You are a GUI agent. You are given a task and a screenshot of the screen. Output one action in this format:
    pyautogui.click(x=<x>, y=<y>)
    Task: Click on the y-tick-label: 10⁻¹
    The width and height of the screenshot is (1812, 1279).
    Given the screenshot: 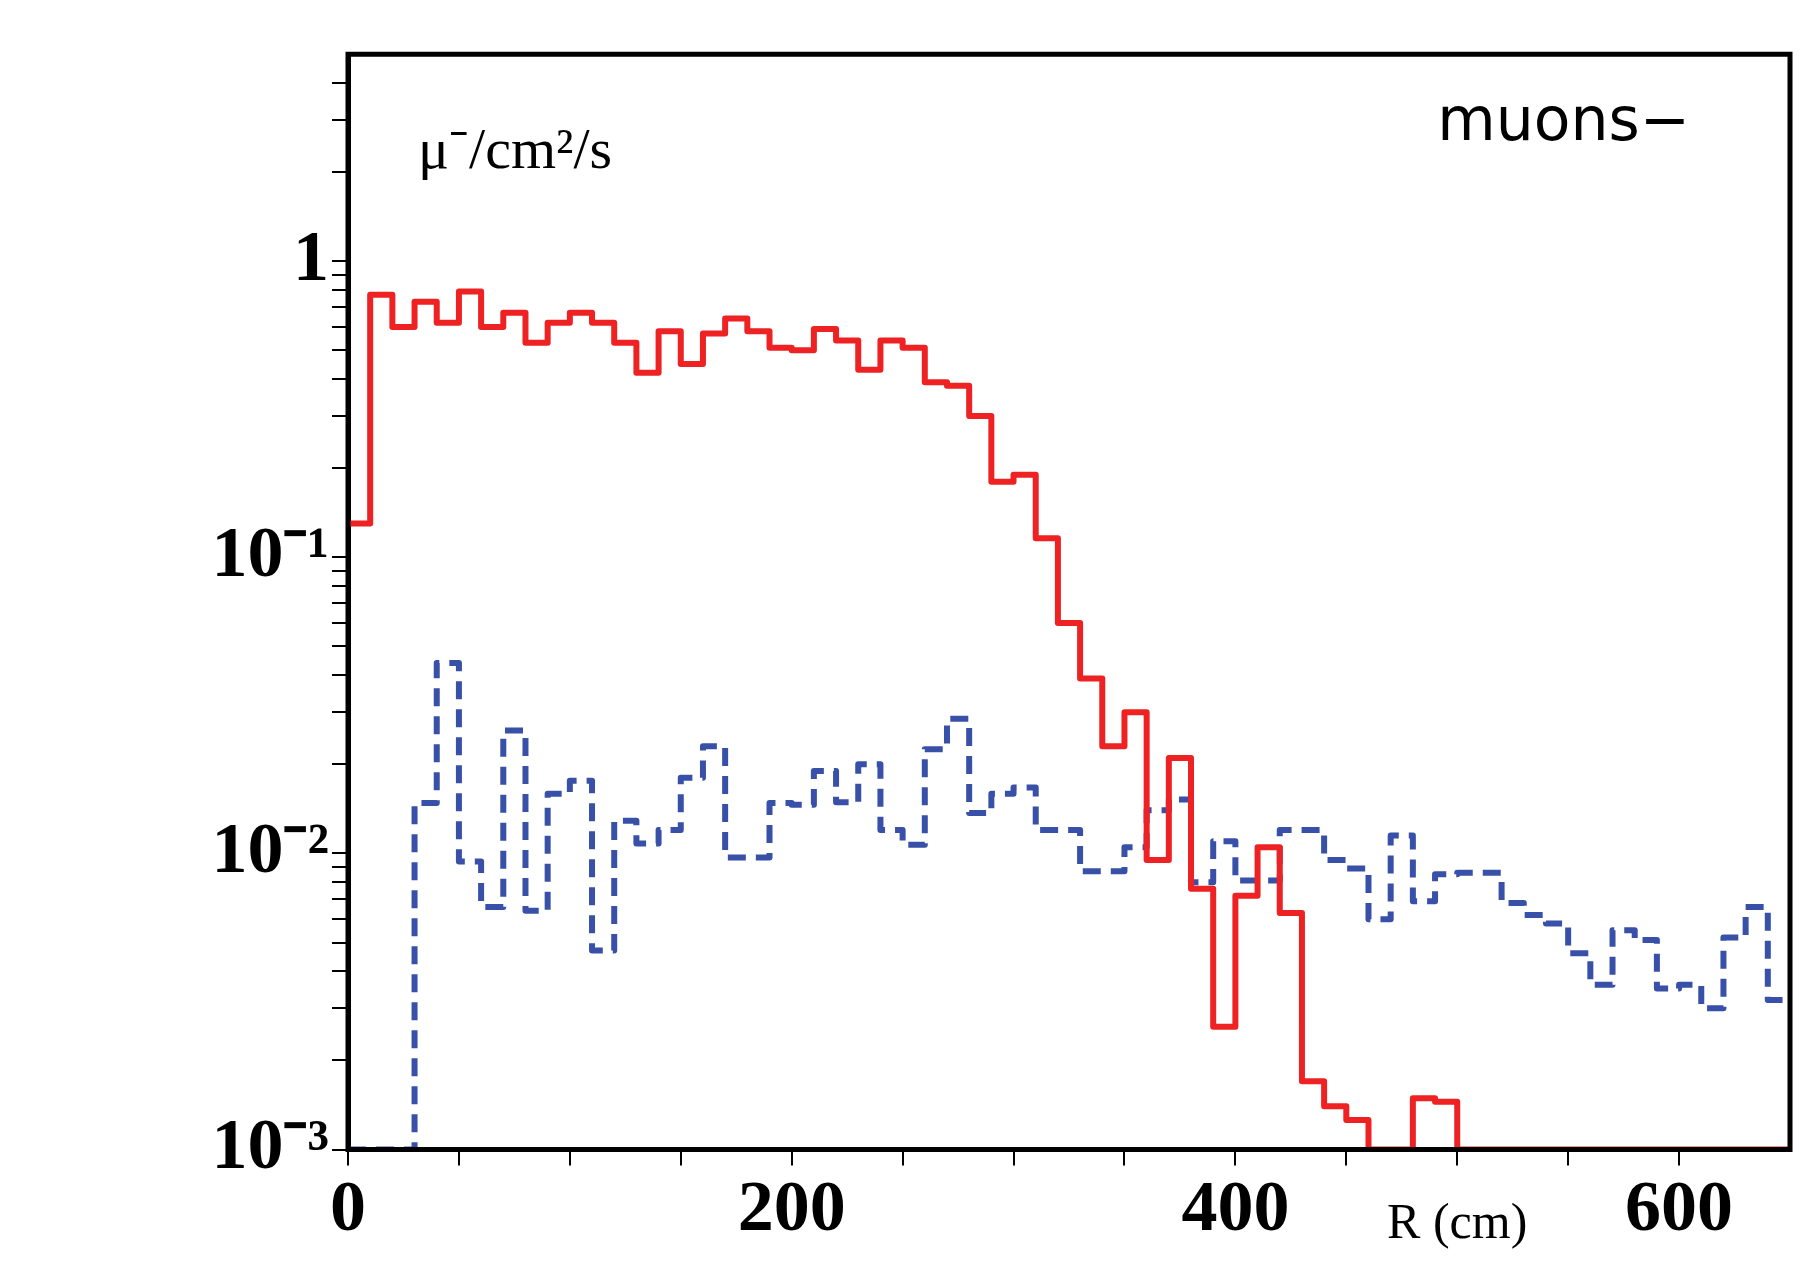 What is the action you would take?
    pyautogui.click(x=270, y=551)
    